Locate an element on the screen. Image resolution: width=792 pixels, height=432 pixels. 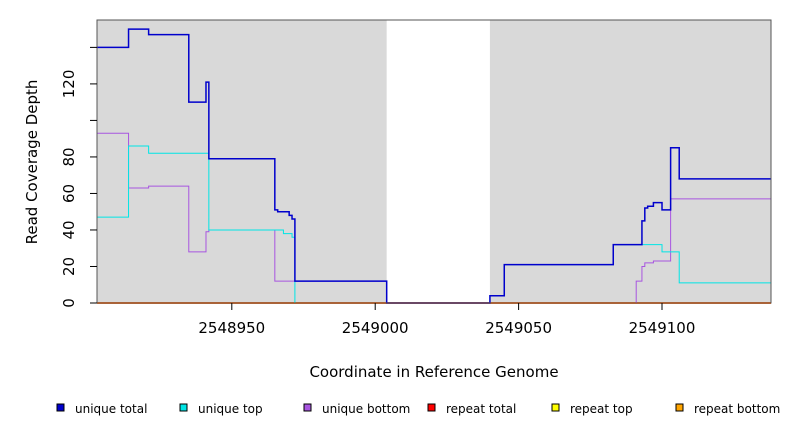
x-tick-label: 2549050 is located at coordinates (518, 328).